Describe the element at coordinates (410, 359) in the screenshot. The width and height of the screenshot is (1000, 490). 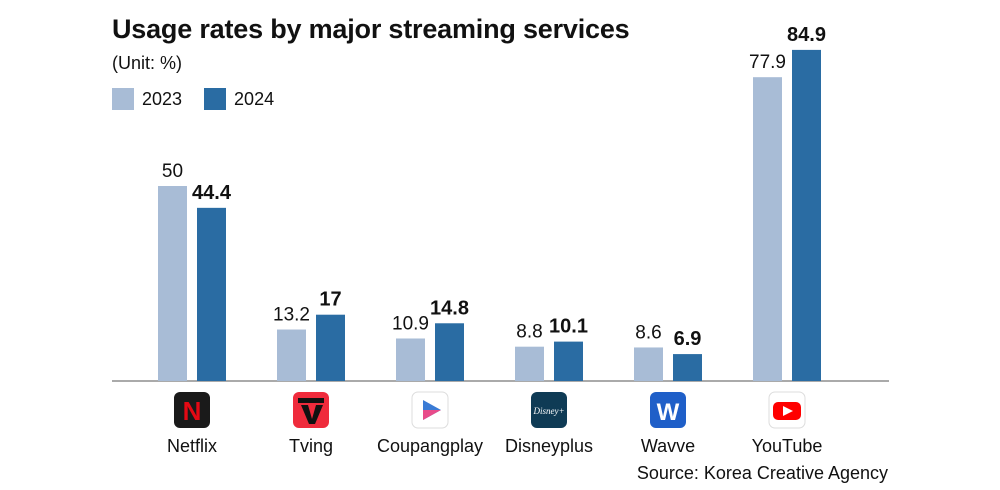
I see `bar-2023-coupangplay` at that location.